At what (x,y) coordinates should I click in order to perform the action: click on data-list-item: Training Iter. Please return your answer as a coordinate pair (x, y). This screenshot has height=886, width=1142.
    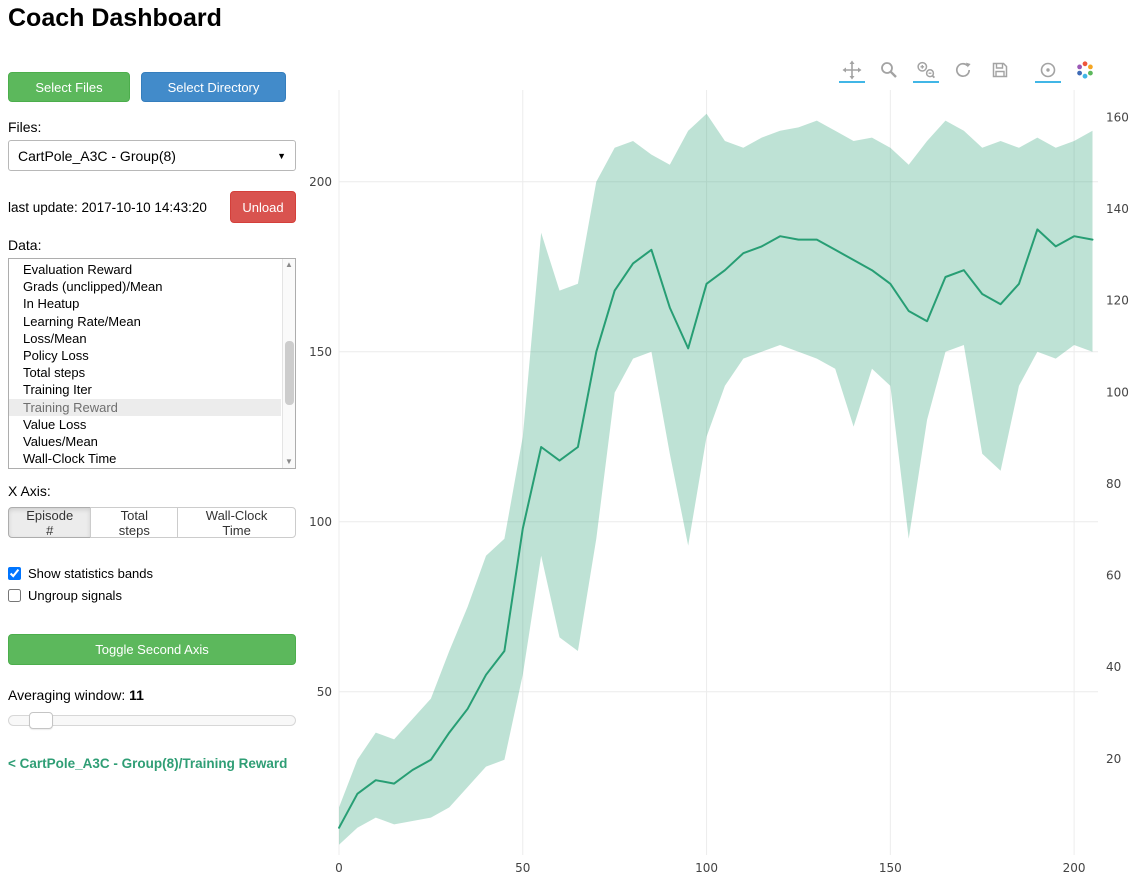
    Looking at the image, I should click on (57, 390).